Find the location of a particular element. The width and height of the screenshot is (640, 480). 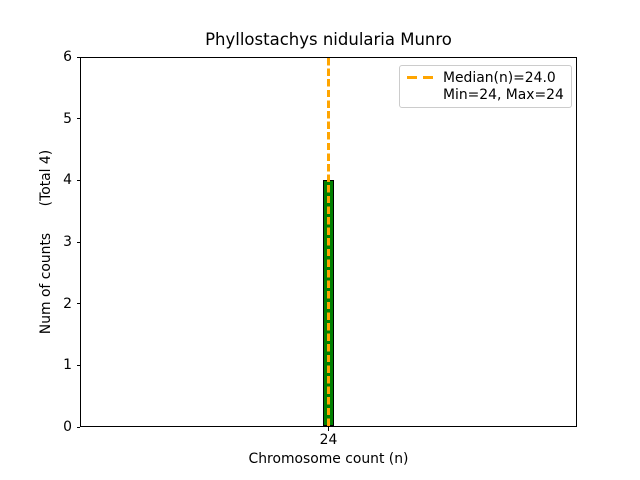

x-tick-label-24: 24 is located at coordinates (328, 440).